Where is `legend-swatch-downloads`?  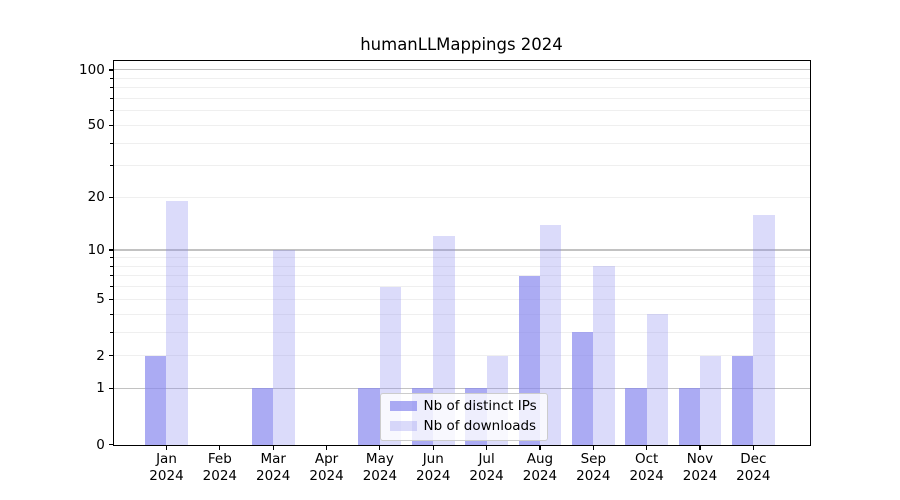
legend-swatch-downloads is located at coordinates (403, 426).